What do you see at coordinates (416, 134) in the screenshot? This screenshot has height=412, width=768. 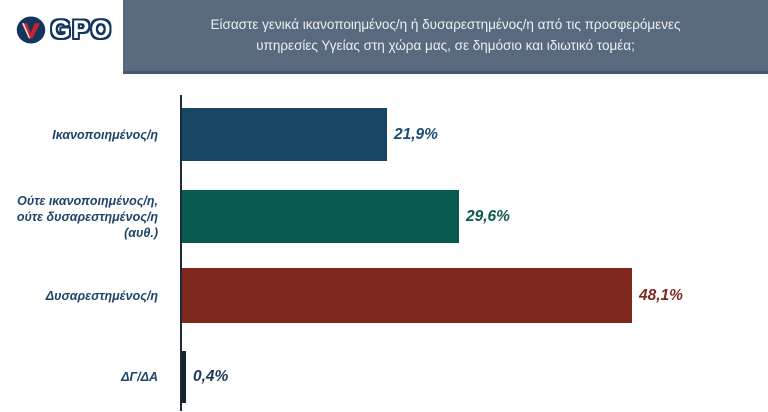 I see `value-label: 21,9%` at bounding box center [416, 134].